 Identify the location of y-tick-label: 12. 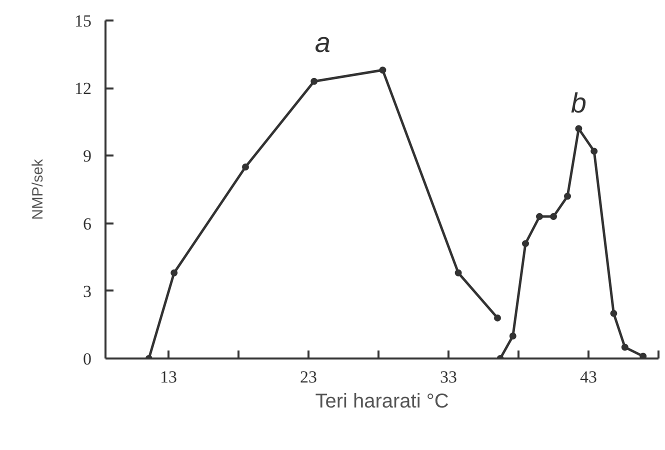
(83, 88).